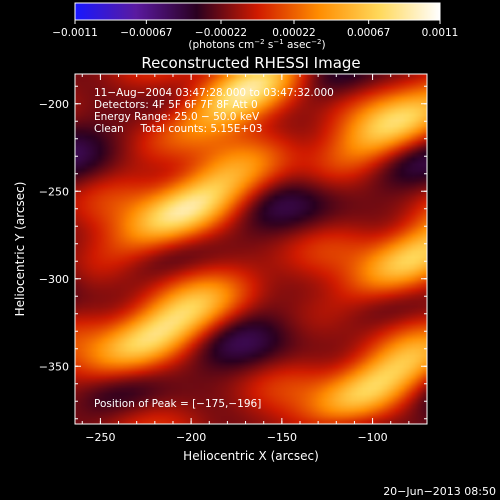  What do you see at coordinates (75, 33) in the screenshot?
I see `colorbar-tick-label: −0.0011` at bounding box center [75, 33].